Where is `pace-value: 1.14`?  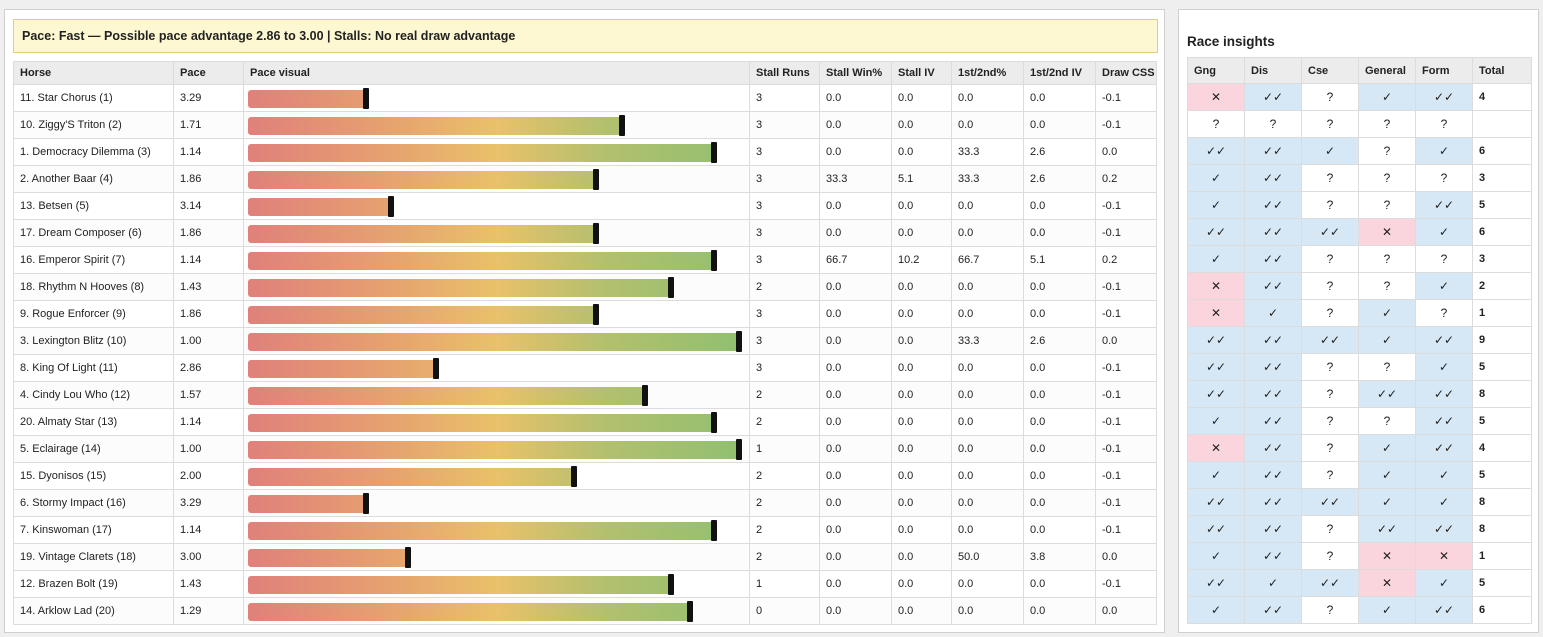
pace-value: 1.14 is located at coordinates (208, 530).